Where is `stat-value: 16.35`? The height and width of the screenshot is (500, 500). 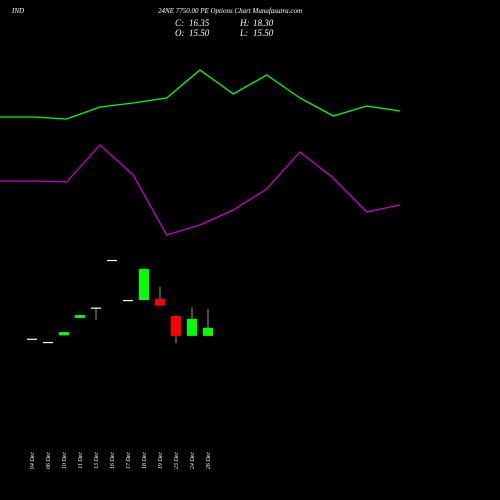 stat-value: 16.35 is located at coordinates (199, 23).